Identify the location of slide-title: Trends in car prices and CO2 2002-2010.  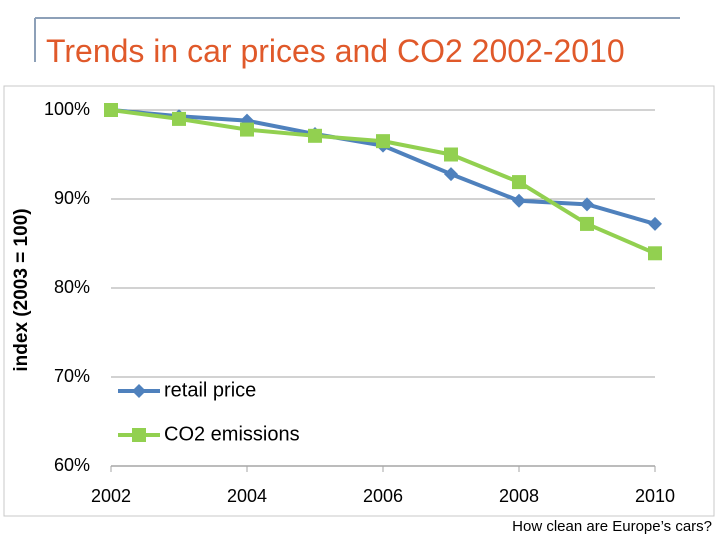
(335, 51).